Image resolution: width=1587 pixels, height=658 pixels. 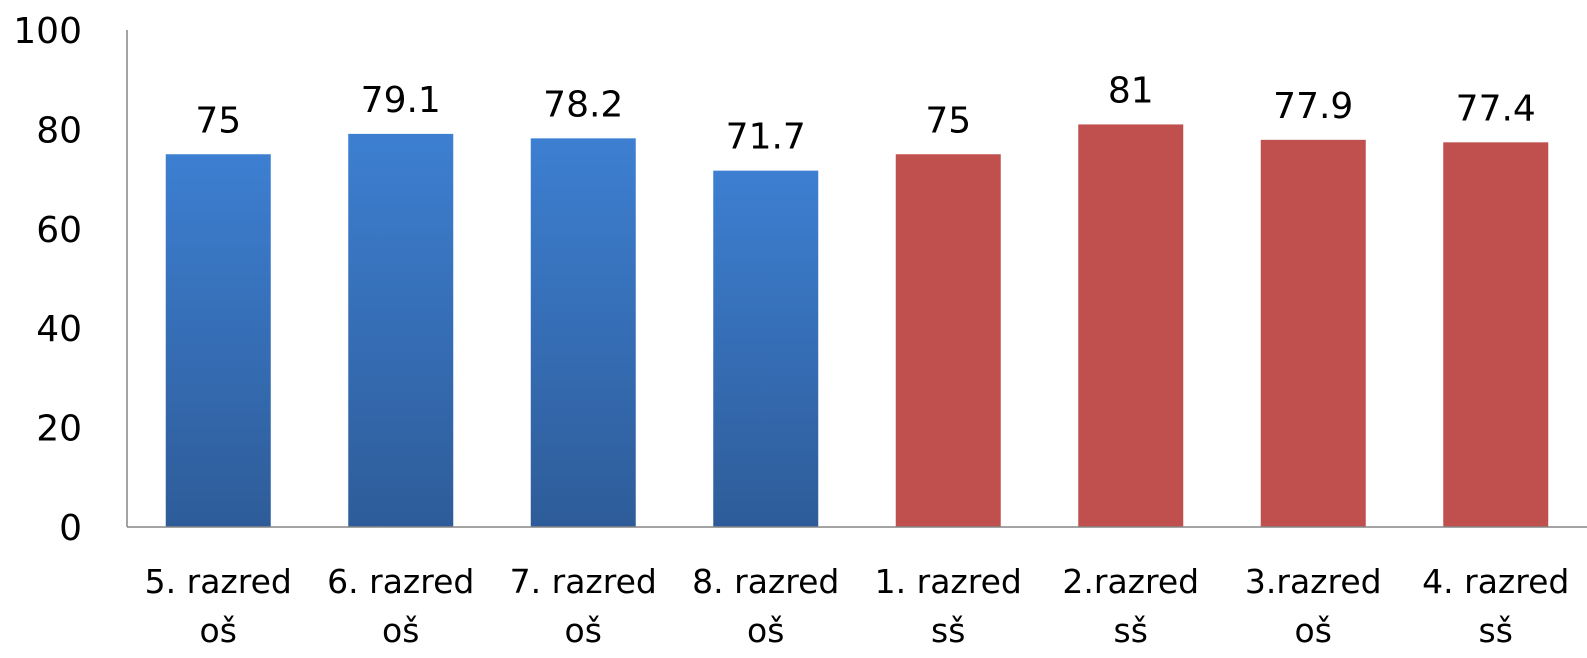 I want to click on y-tick-label: 20, so click(x=59, y=429).